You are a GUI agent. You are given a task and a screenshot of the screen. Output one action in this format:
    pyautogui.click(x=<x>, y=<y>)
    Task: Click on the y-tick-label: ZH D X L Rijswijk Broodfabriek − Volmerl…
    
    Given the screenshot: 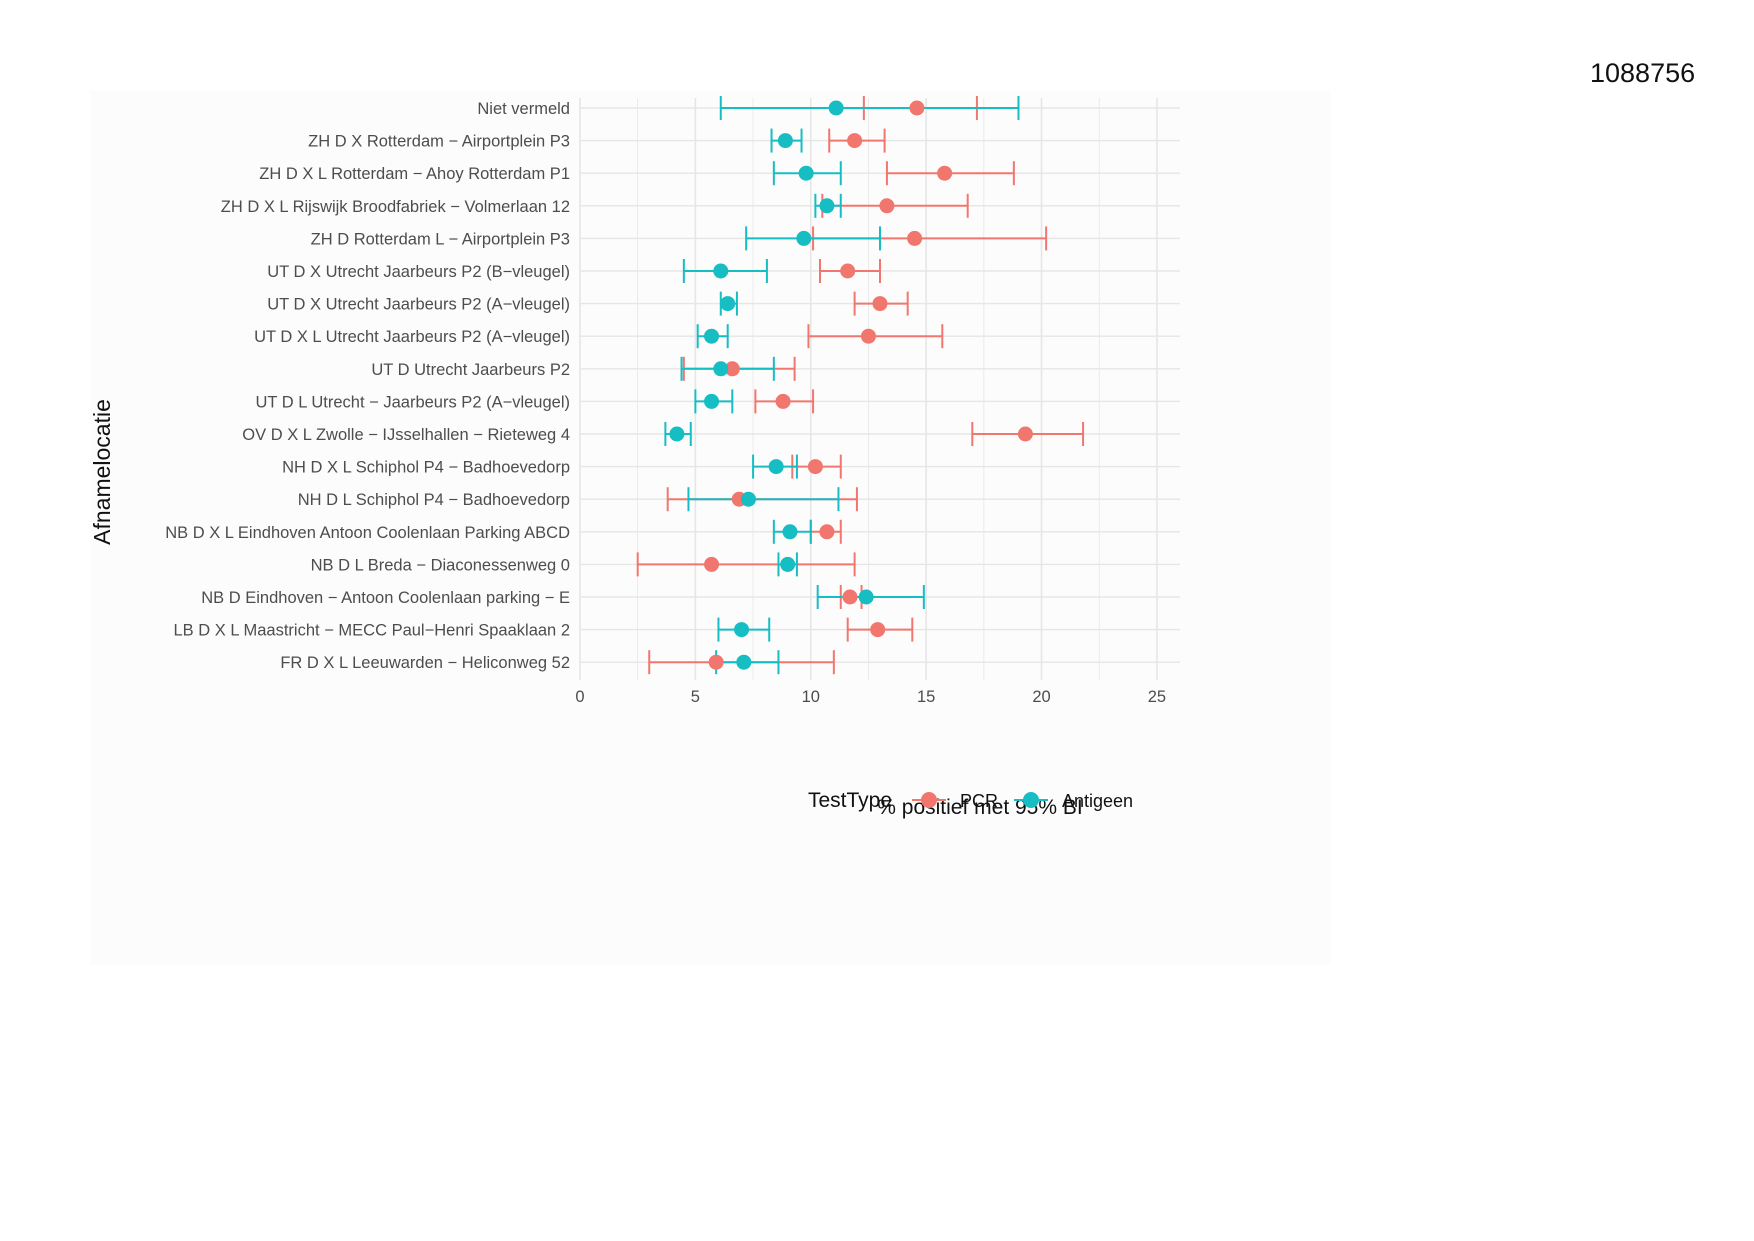 What is the action you would take?
    pyautogui.click(x=395, y=207)
    